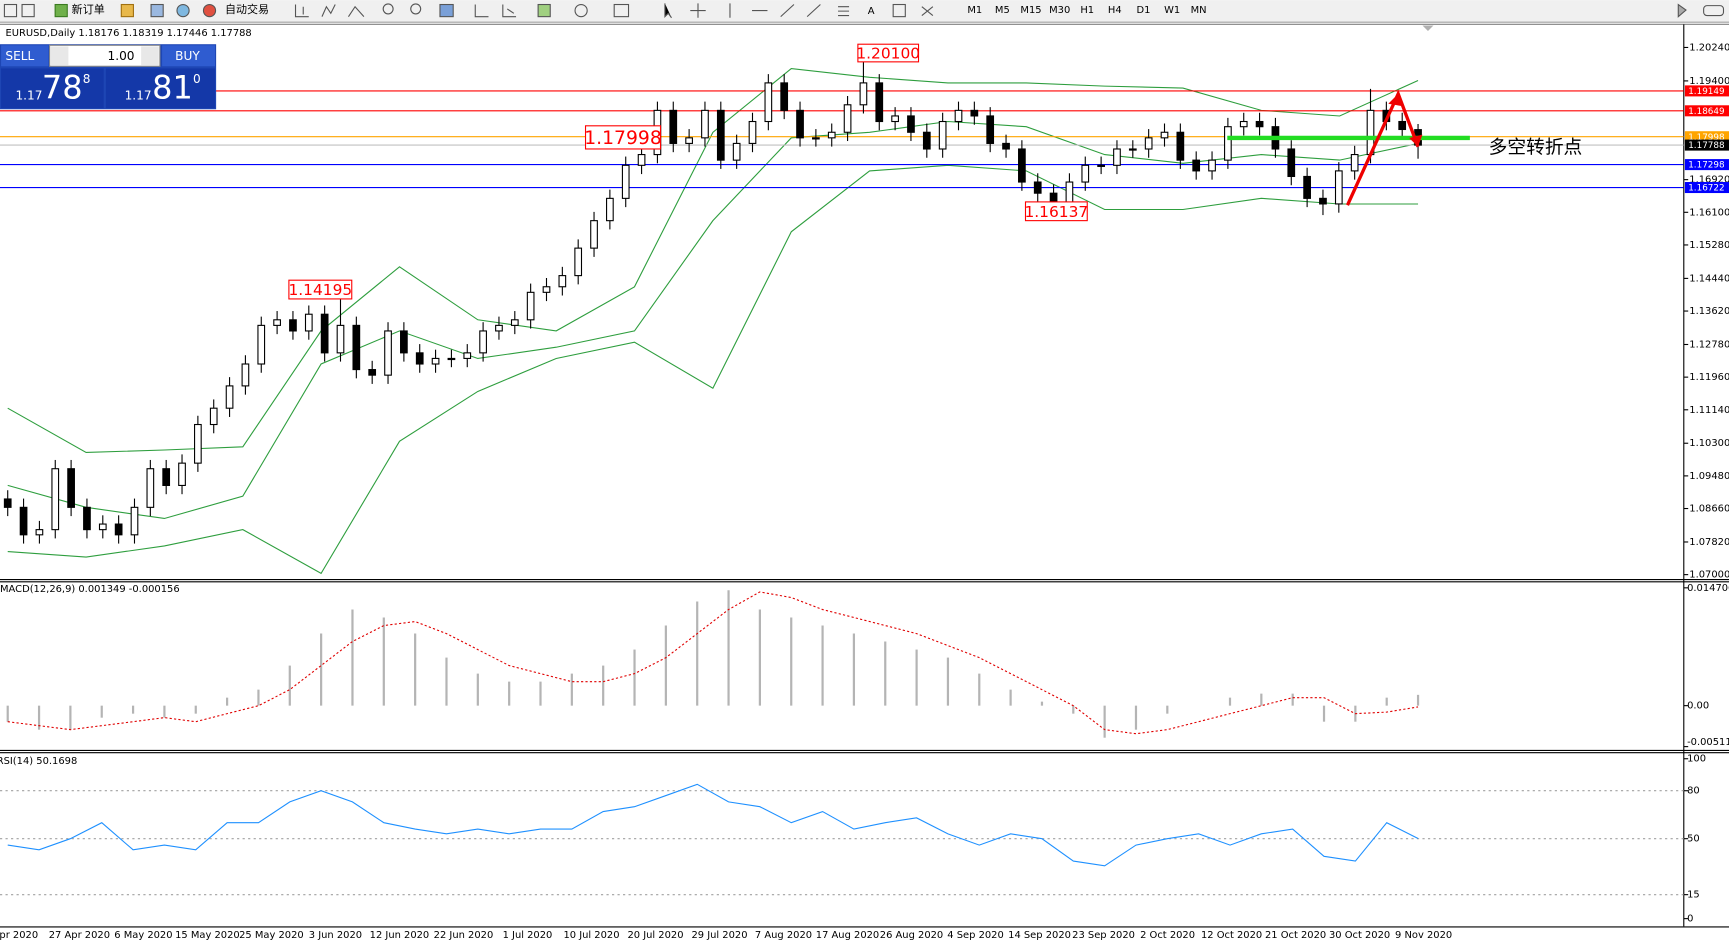  I want to click on y-tick-label: 15, so click(1693, 895).